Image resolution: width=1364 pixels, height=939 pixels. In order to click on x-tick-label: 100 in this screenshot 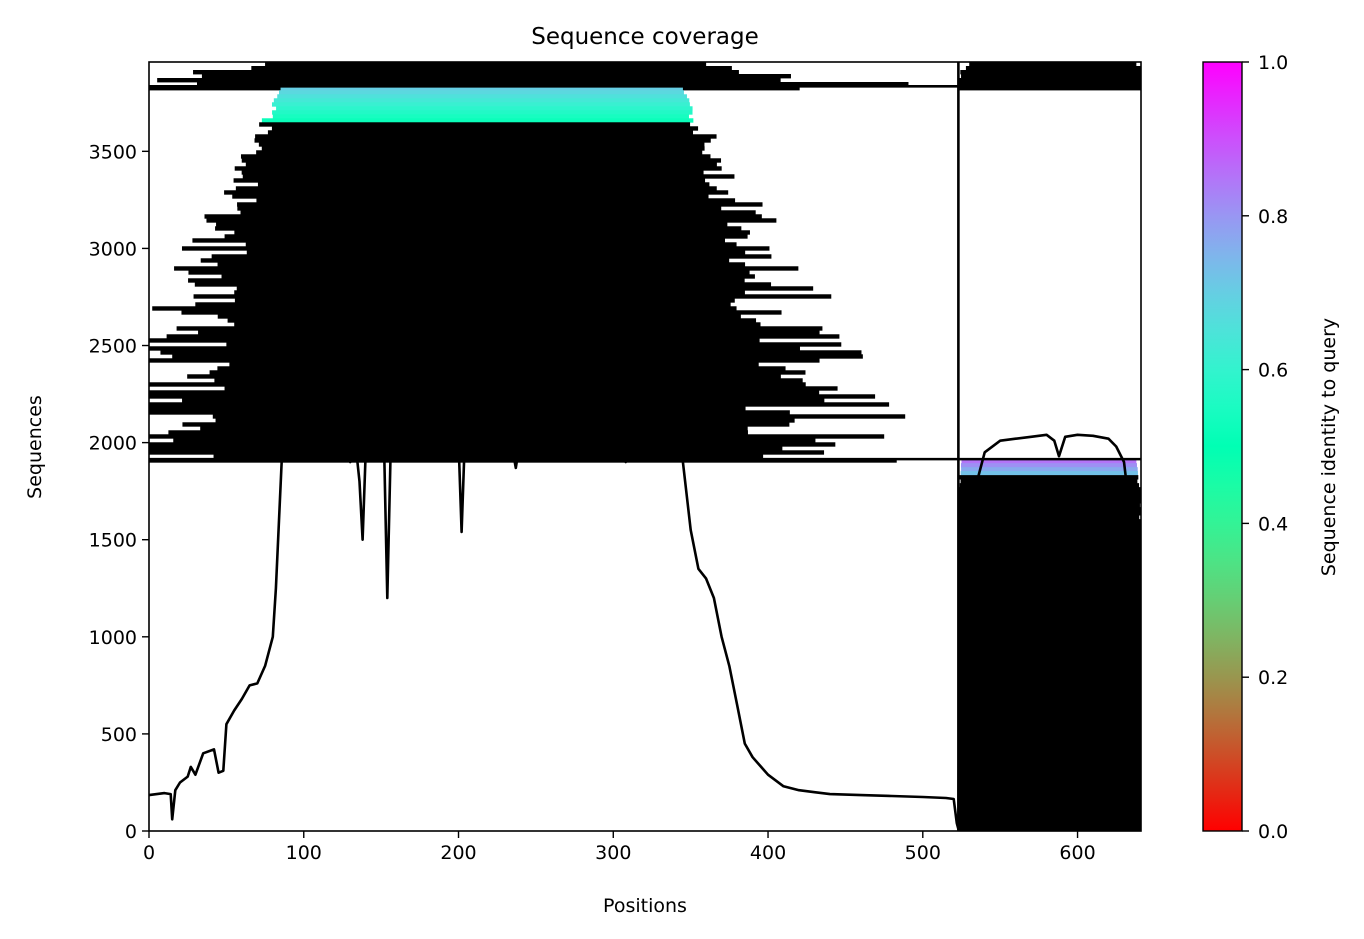, I will do `click(304, 853)`.